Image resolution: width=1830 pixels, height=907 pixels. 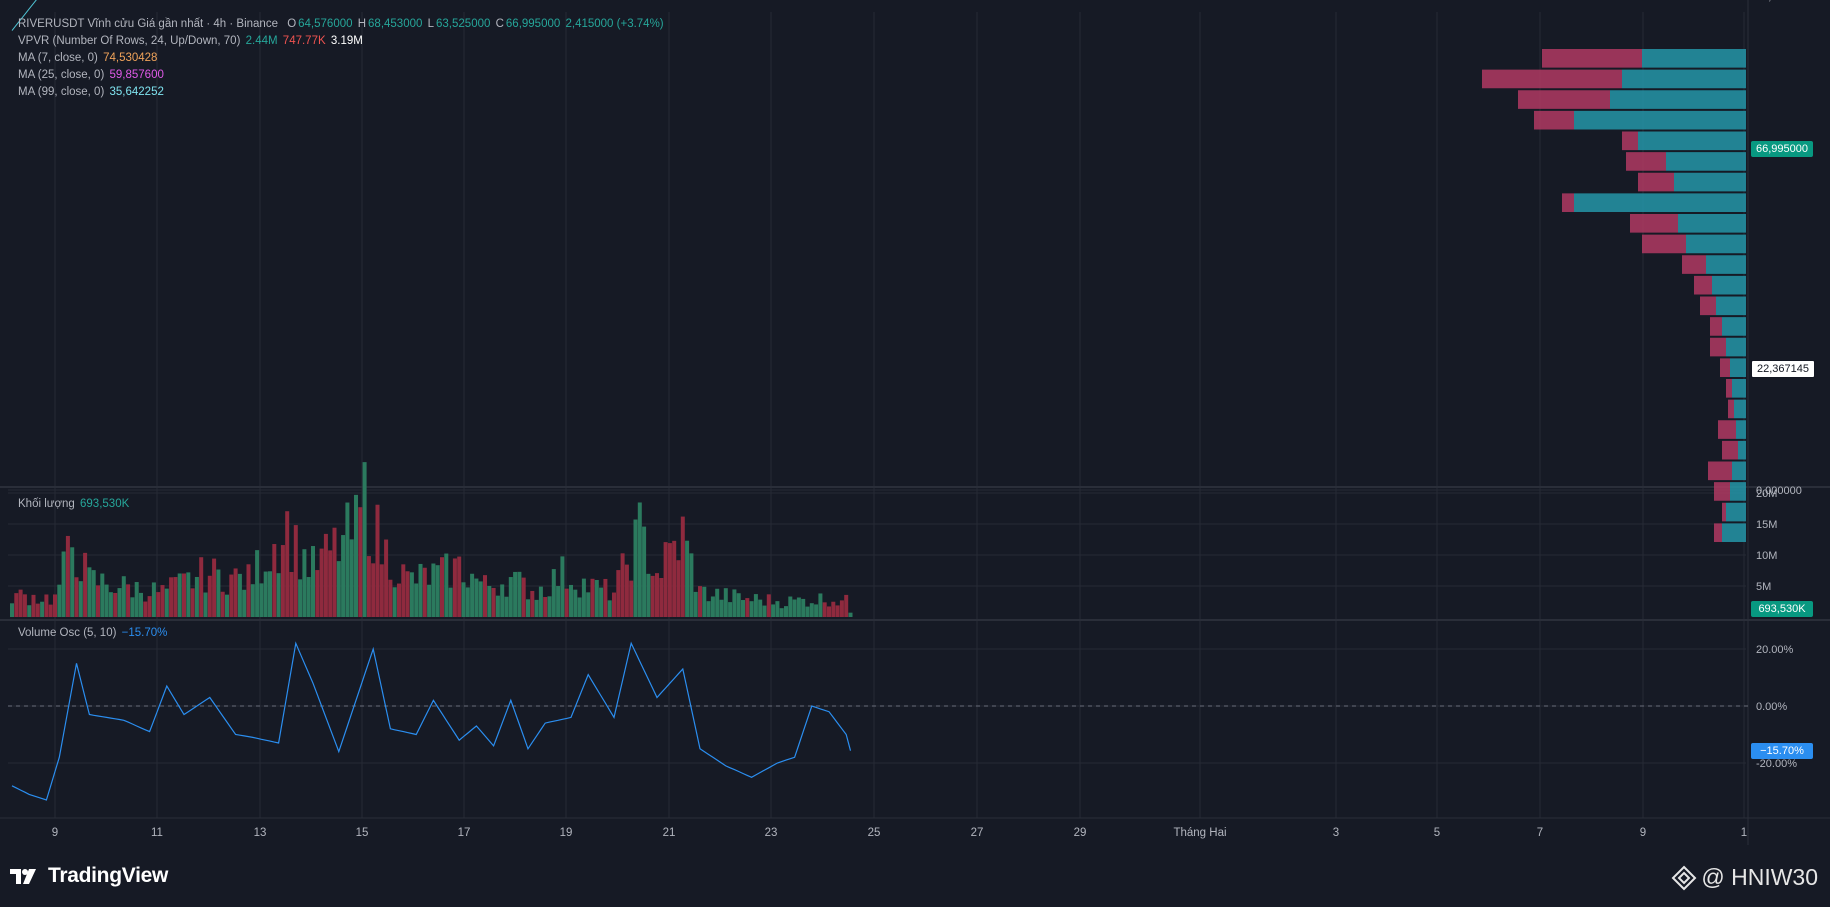 I want to click on time-tick-label-1: 11, so click(x=157, y=833).